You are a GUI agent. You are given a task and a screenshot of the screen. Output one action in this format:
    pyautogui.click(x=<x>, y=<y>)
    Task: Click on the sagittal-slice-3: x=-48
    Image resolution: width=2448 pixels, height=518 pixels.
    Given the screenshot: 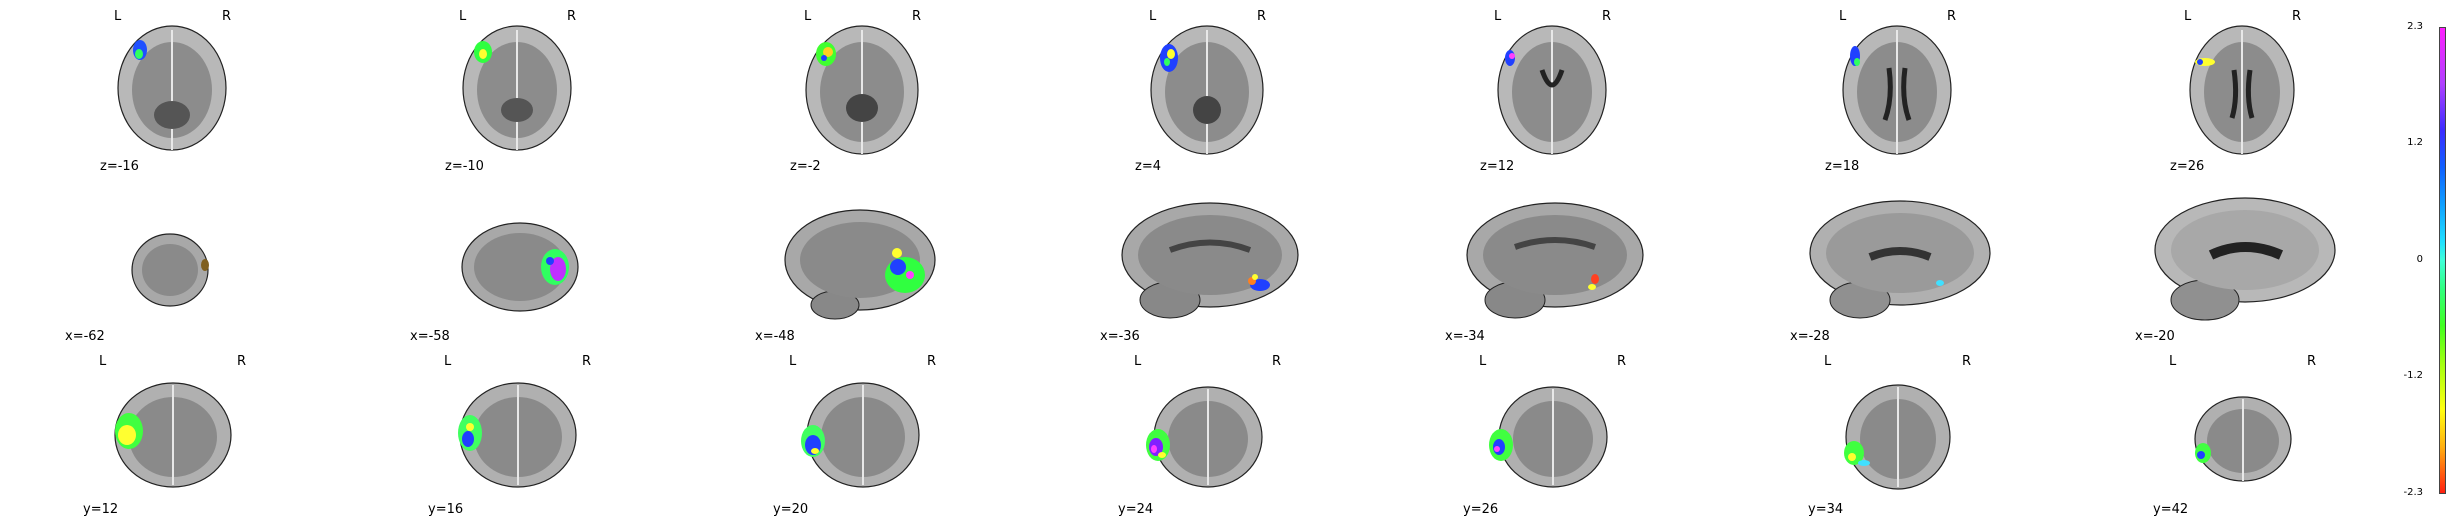 What is the action you would take?
    pyautogui.click(x=850, y=269)
    